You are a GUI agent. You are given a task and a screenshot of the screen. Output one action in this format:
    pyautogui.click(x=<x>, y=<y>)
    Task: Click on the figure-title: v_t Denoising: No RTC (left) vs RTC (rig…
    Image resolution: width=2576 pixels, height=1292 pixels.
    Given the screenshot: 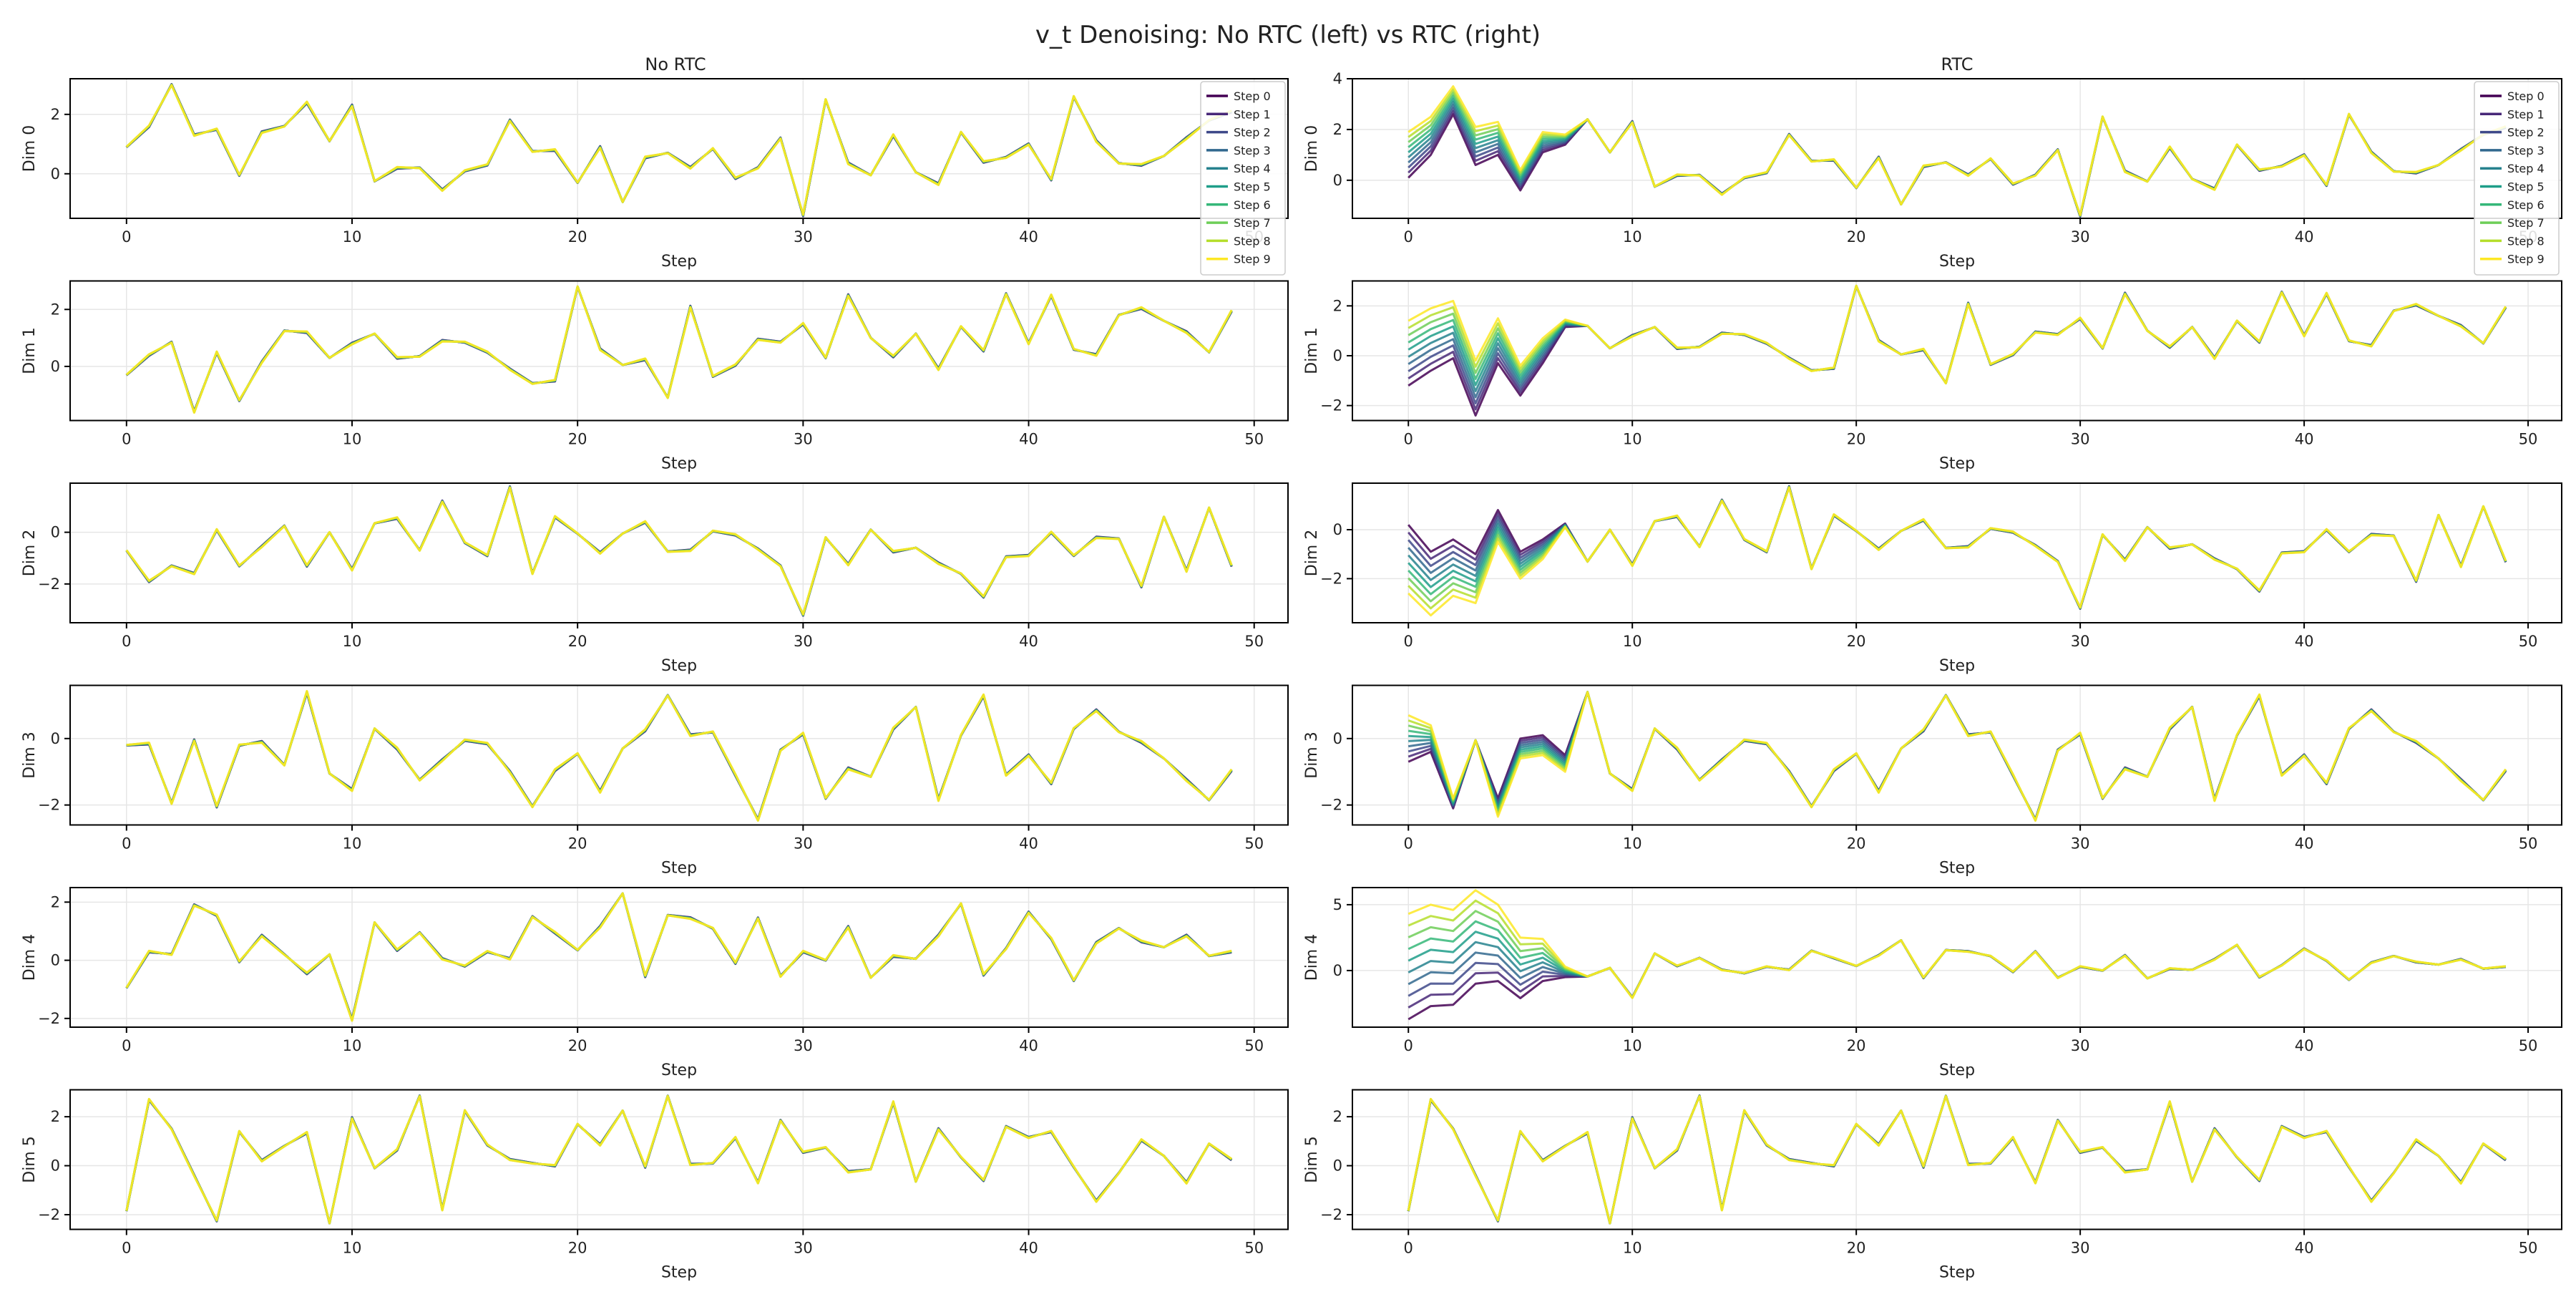 What is the action you would take?
    pyautogui.click(x=1288, y=35)
    